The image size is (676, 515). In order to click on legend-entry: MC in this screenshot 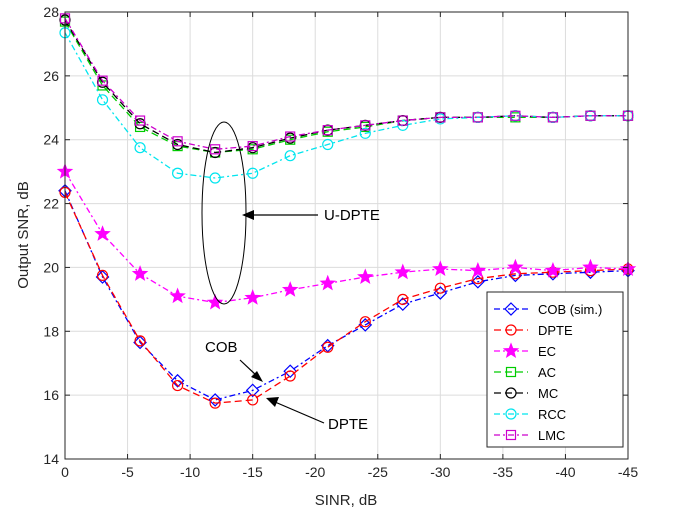, I will do `click(526, 393)`.